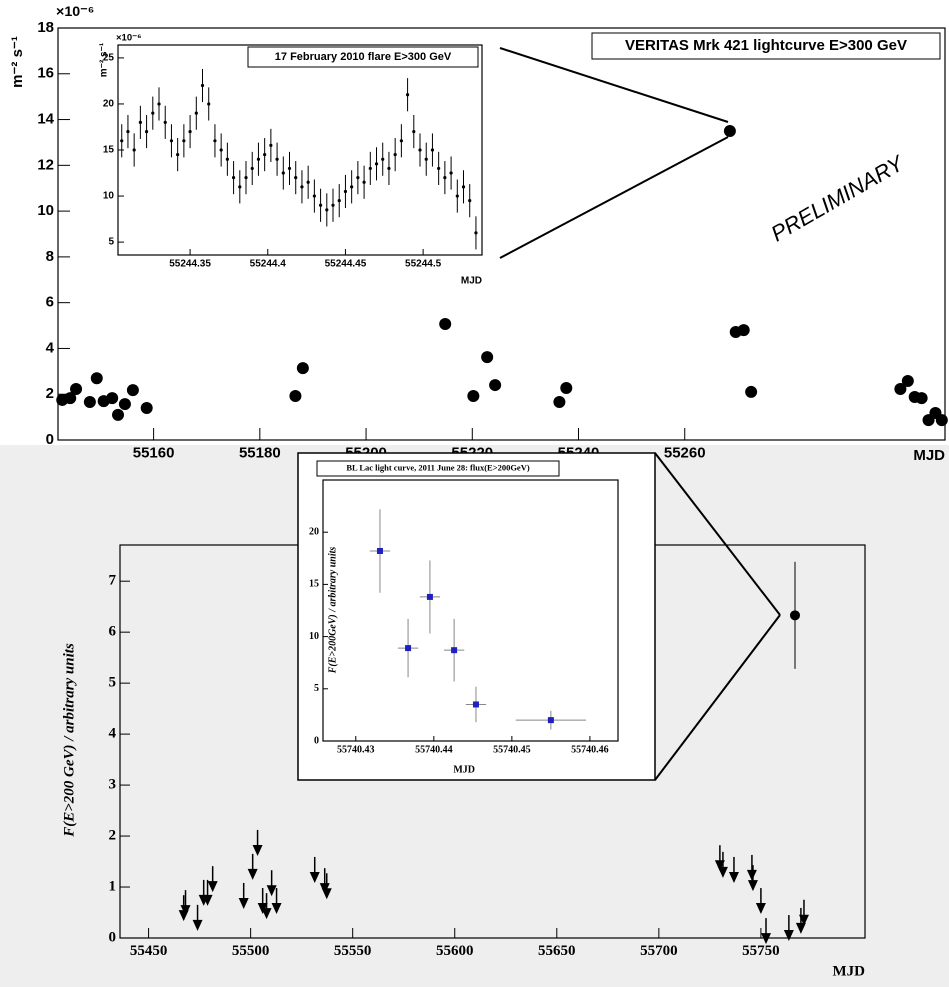 The image size is (949, 987). What do you see at coordinates (113, 632) in the screenshot?
I see `y-tick-label: 6` at bounding box center [113, 632].